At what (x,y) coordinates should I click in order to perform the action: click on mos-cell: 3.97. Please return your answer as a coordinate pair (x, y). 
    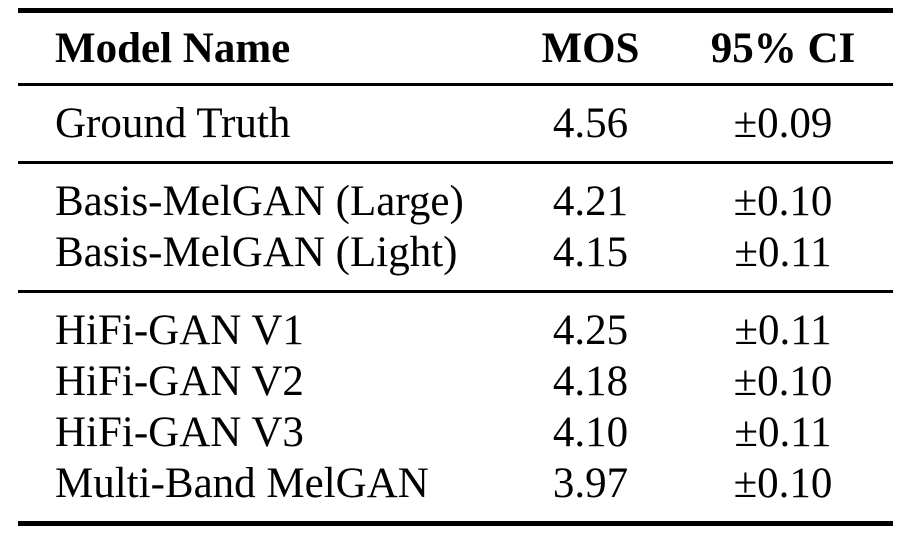
    Looking at the image, I should click on (590, 483).